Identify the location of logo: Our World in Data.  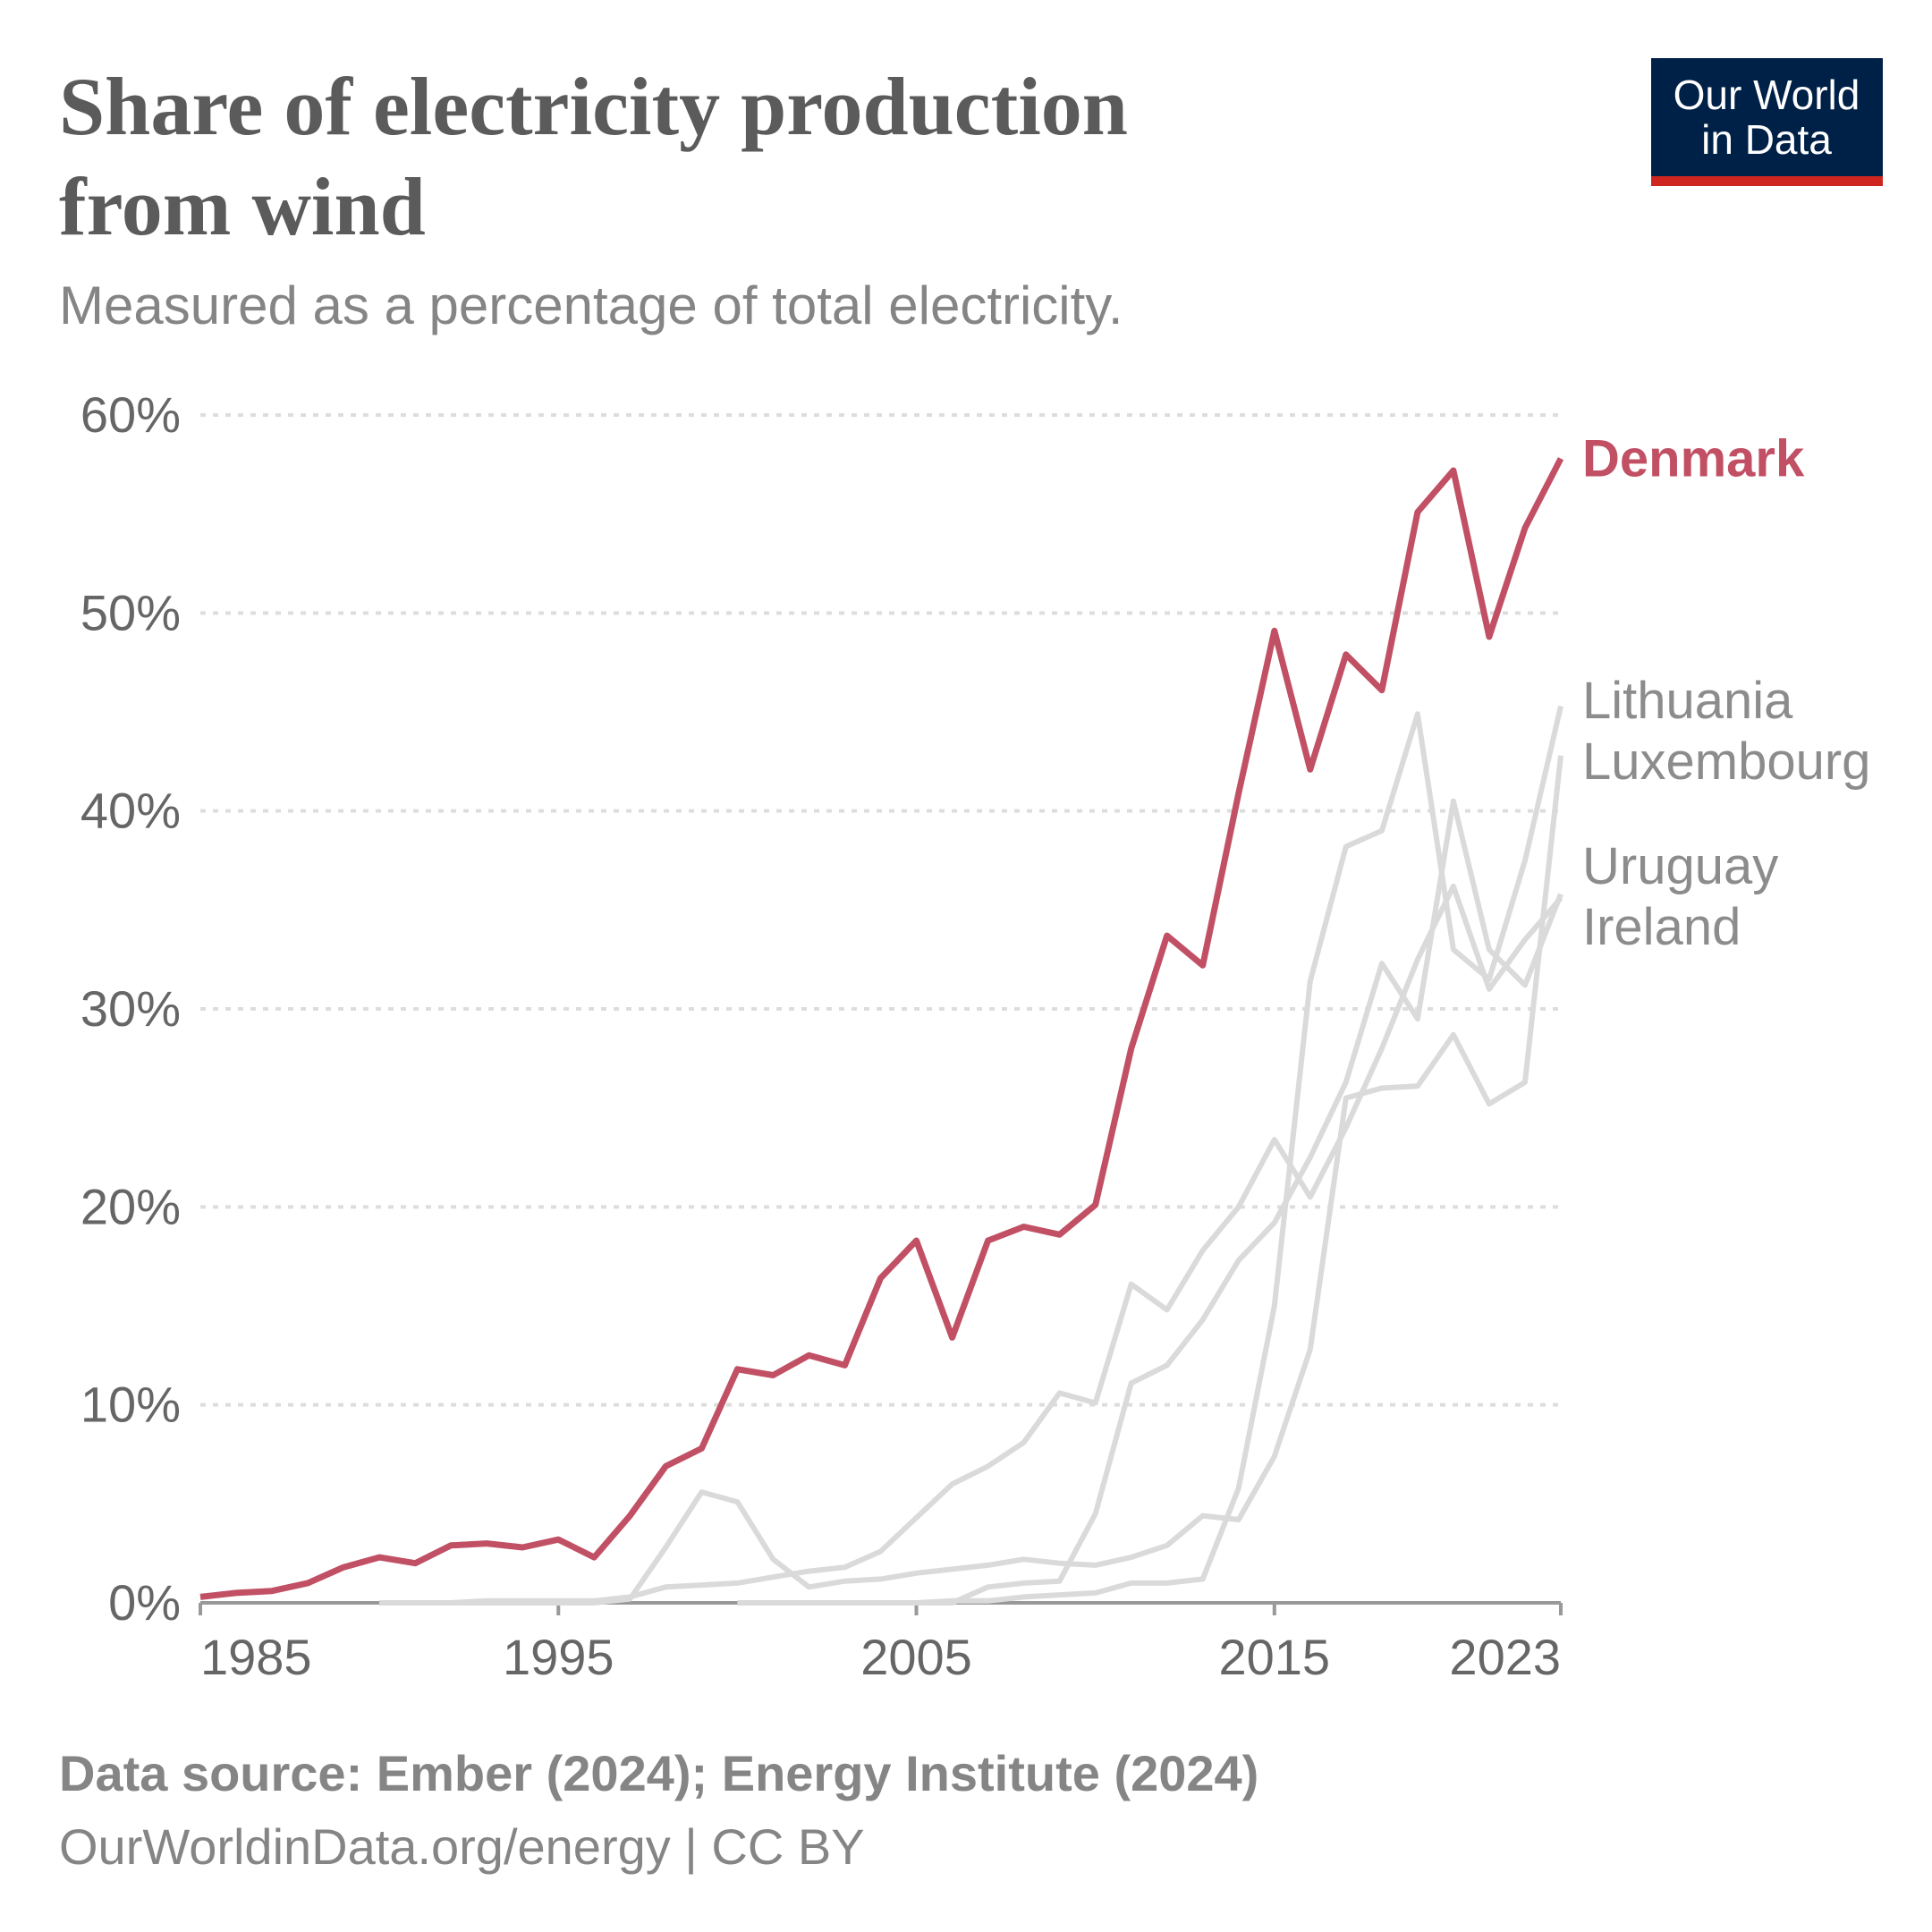
(1767, 122).